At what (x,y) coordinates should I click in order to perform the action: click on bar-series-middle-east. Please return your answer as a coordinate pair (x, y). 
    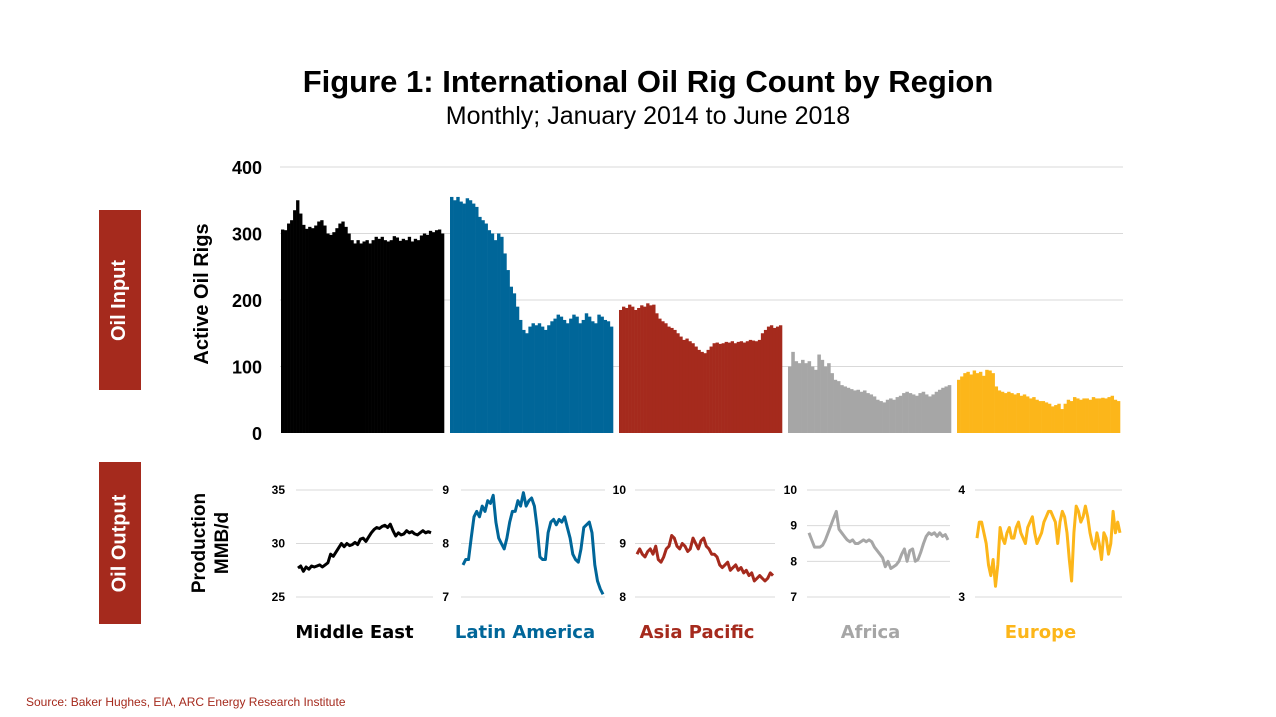
    Looking at the image, I should click on (363, 316).